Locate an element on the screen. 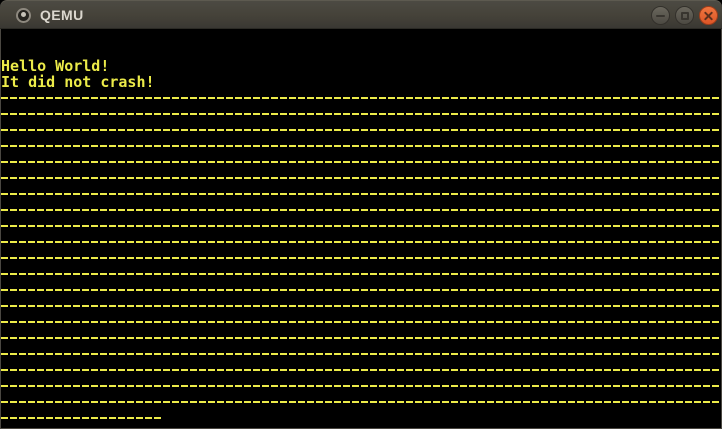 The height and width of the screenshot is (429, 722). qemu-window-icon is located at coordinates (23, 15).